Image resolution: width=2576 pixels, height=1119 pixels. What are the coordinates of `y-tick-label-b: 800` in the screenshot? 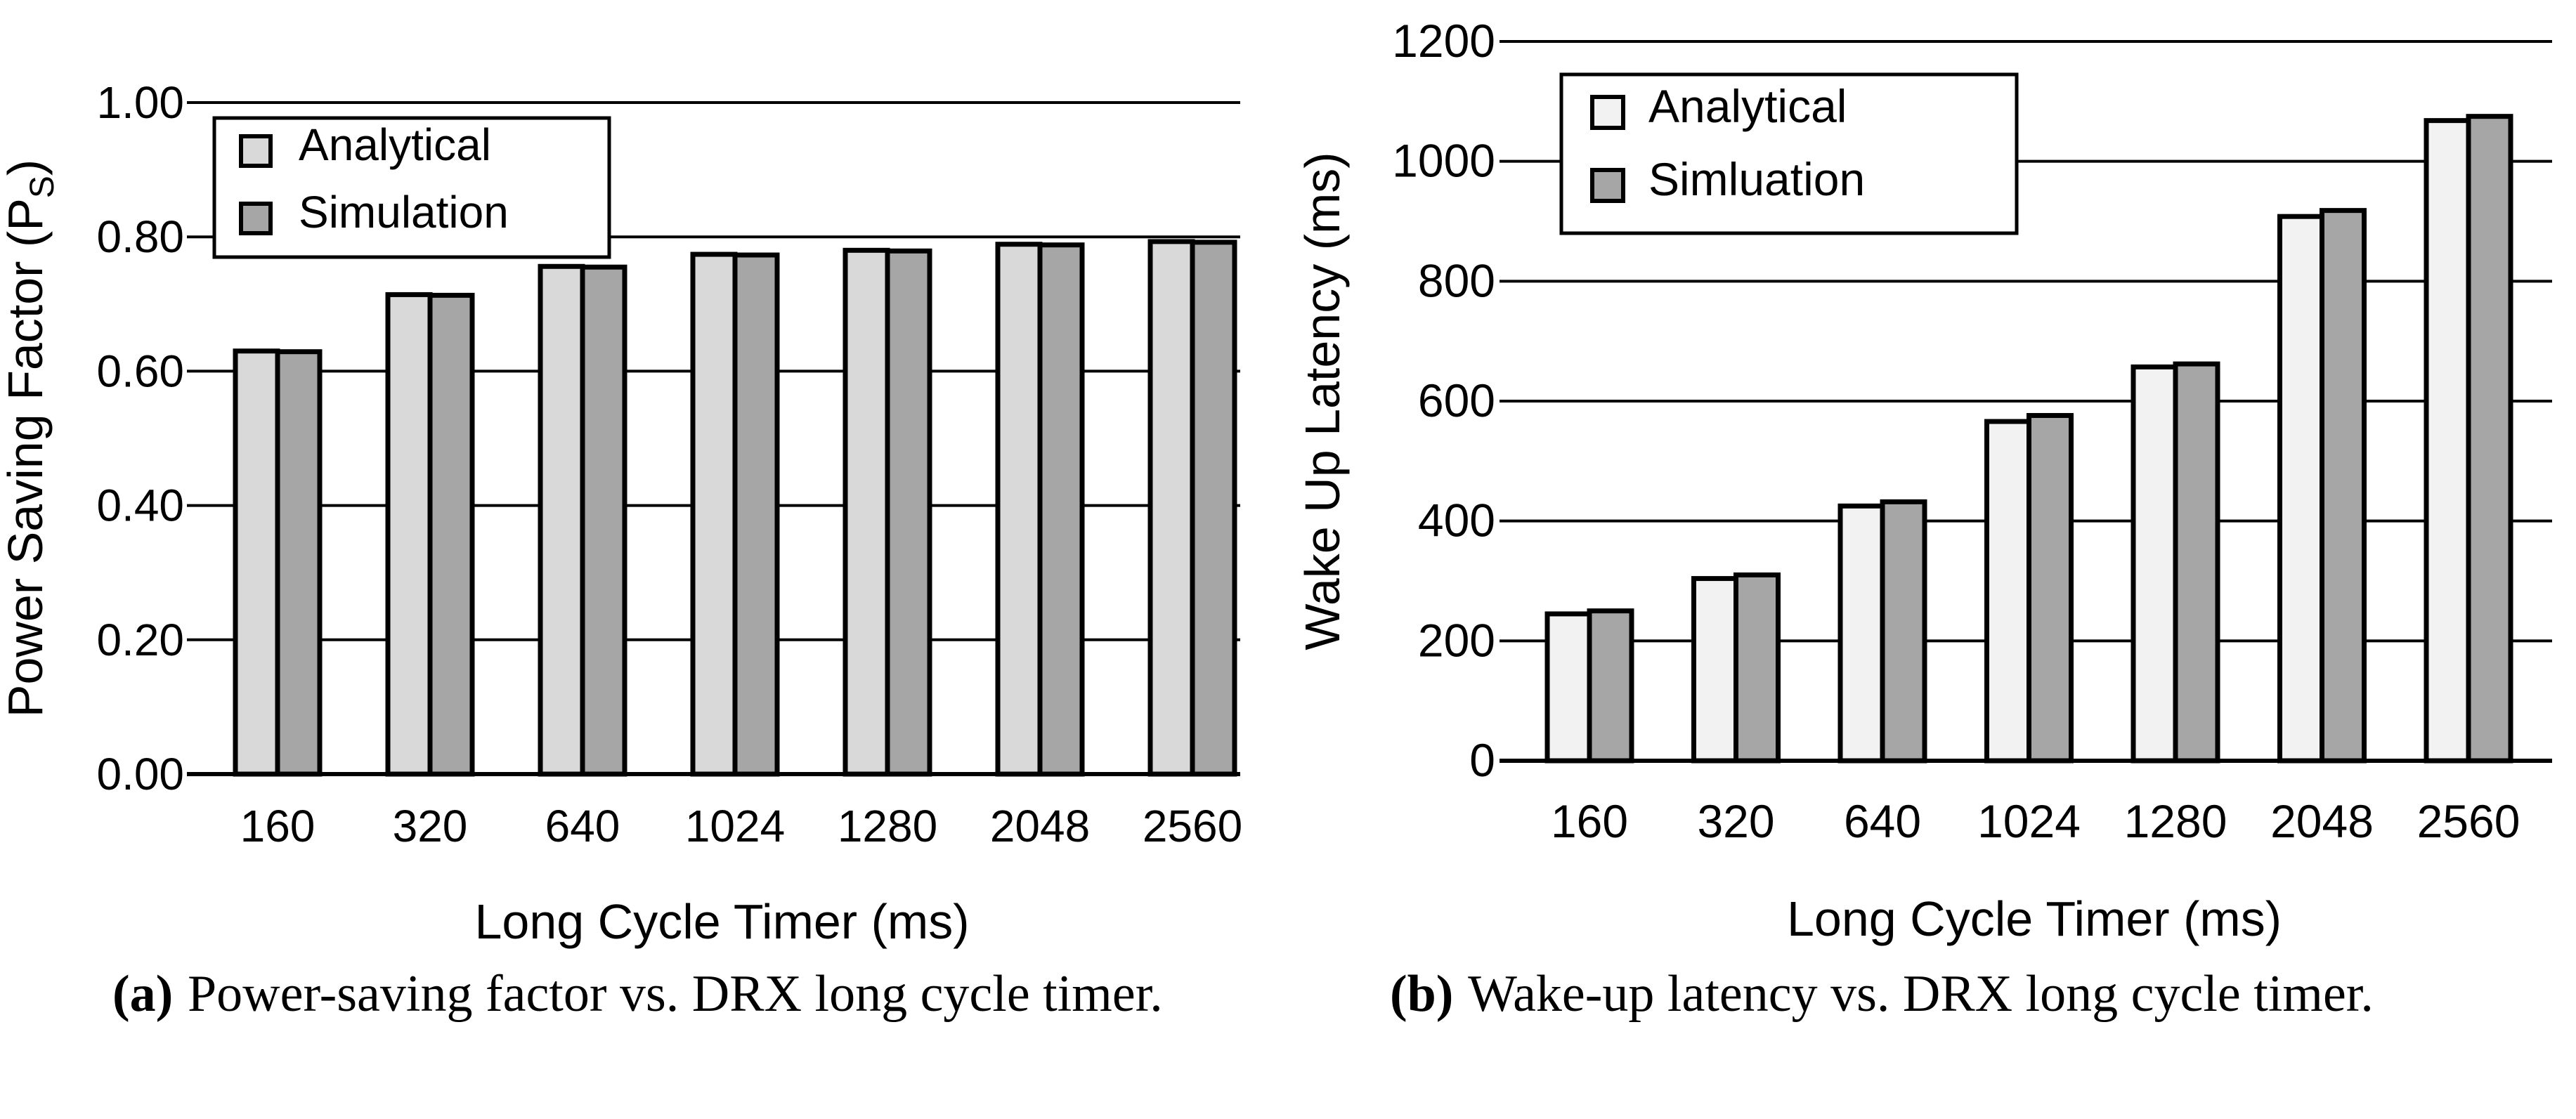 It's located at (1456, 280).